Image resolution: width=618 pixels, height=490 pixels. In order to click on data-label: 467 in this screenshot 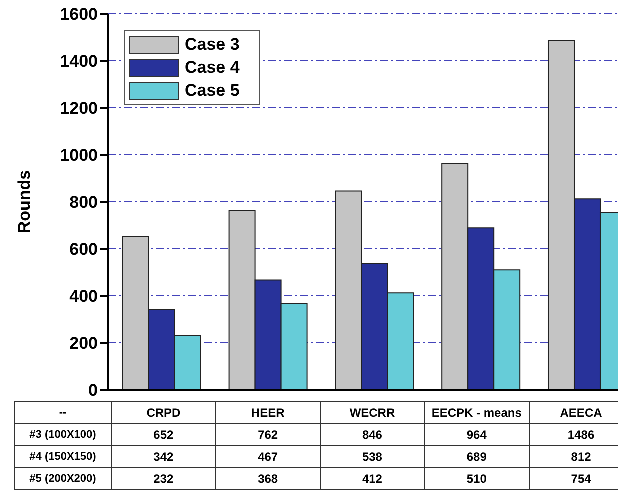, I will do `click(268, 457)`.